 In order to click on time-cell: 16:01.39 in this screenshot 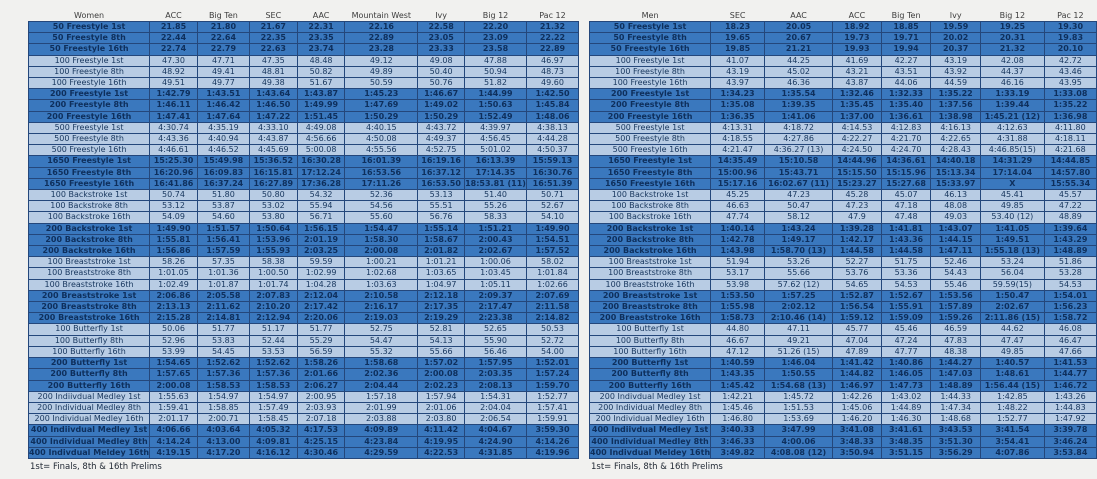, I will do `click(381, 161)`.